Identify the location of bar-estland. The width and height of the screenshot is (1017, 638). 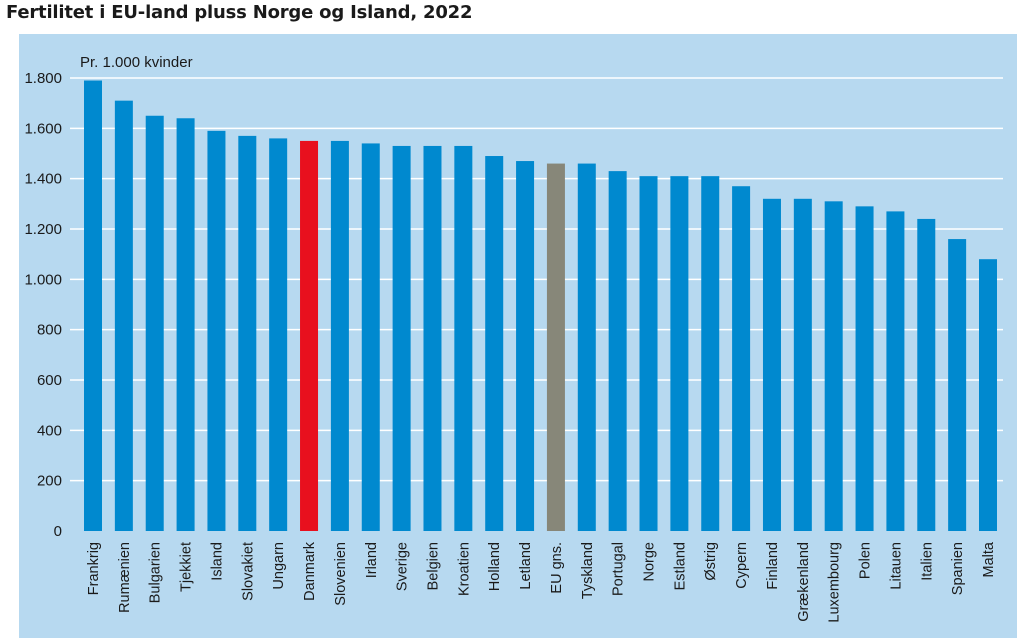
(679, 353).